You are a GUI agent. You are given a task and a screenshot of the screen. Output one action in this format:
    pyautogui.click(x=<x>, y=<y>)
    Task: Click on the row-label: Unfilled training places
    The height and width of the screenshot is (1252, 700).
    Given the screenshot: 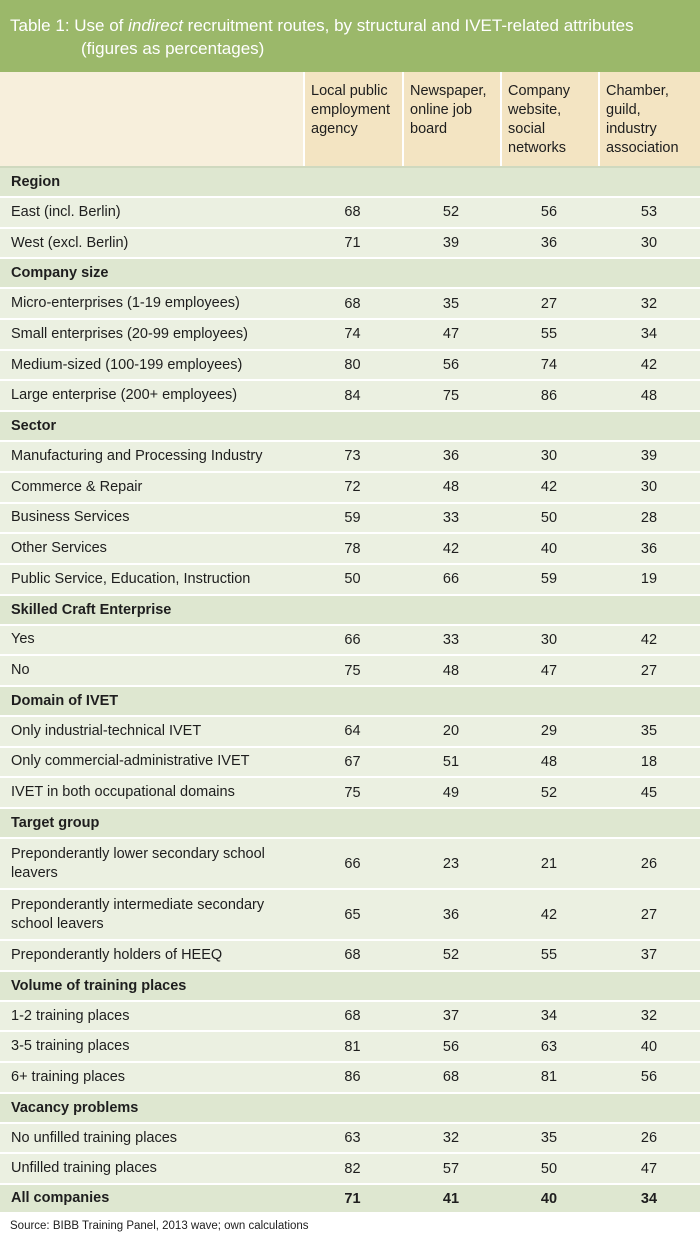 What is the action you would take?
    pyautogui.click(x=84, y=1168)
    